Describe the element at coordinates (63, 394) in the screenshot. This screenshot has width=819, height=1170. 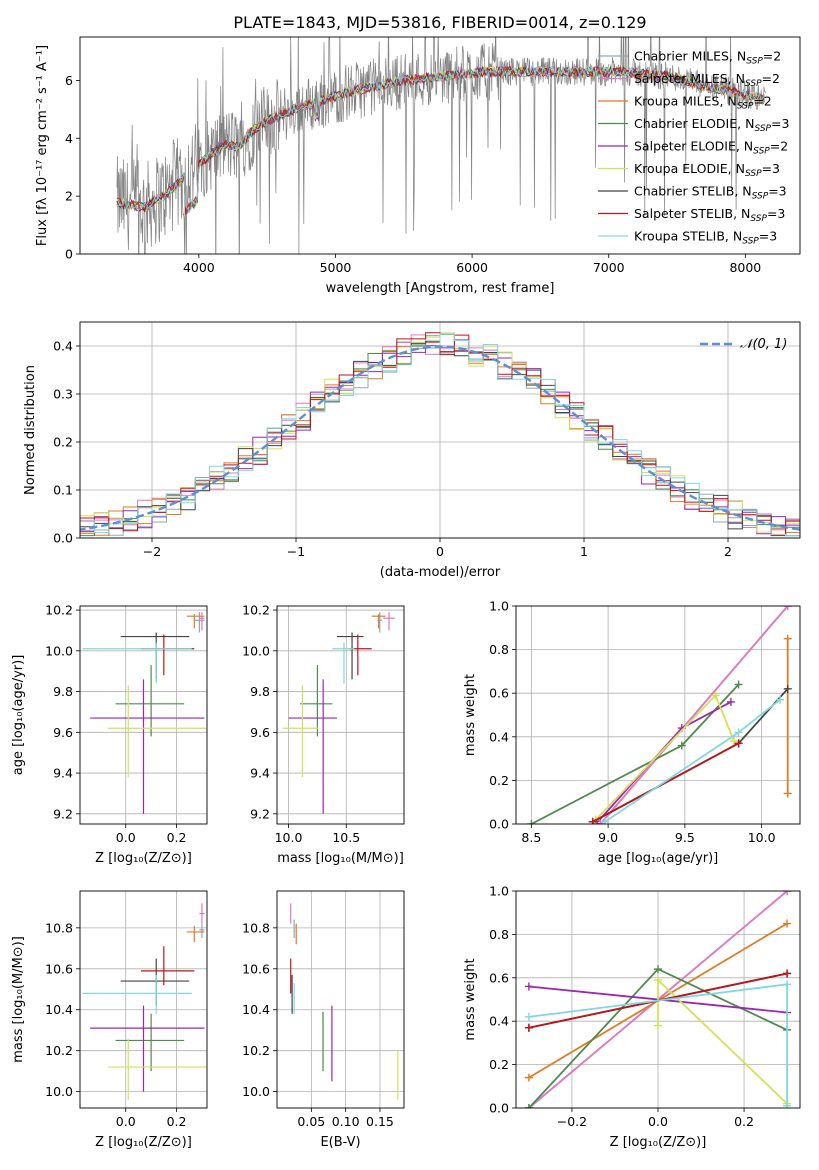
I see `y-tick-label: 0.3` at that location.